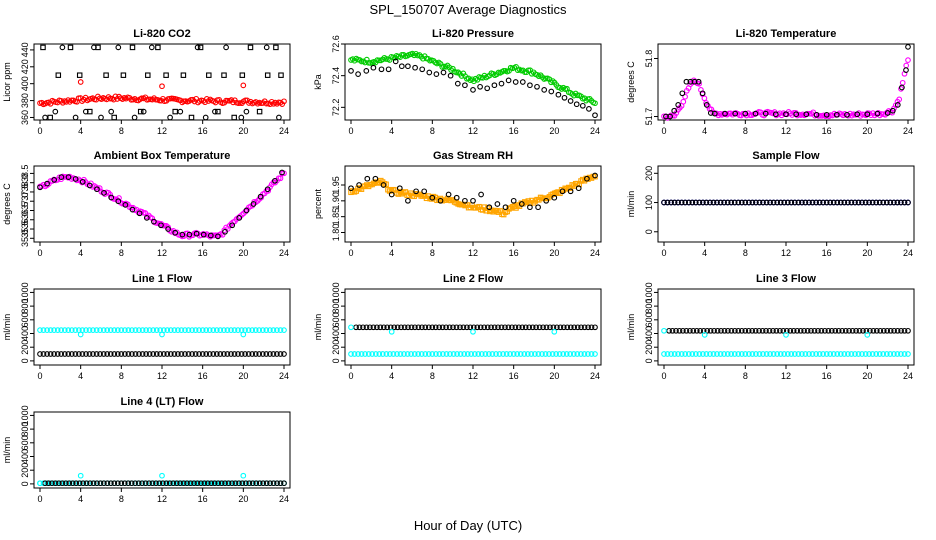 The image size is (936, 540). I want to click on y-tick-label: 51.7, so click(649, 117).